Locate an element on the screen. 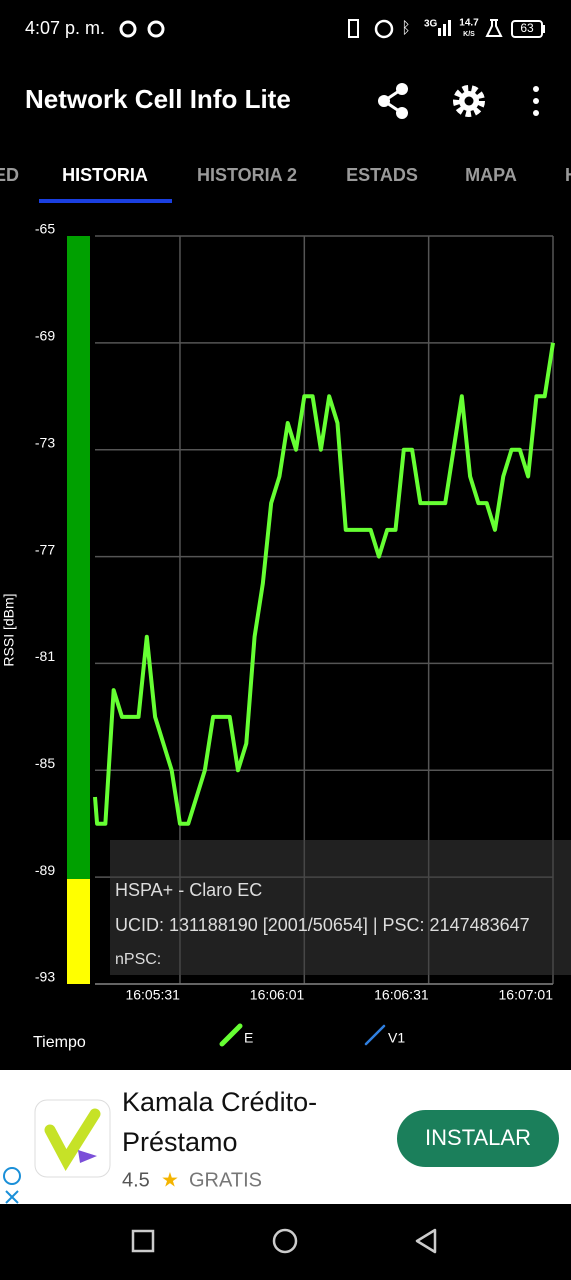  tab: ESTADS is located at coordinates (382, 175).